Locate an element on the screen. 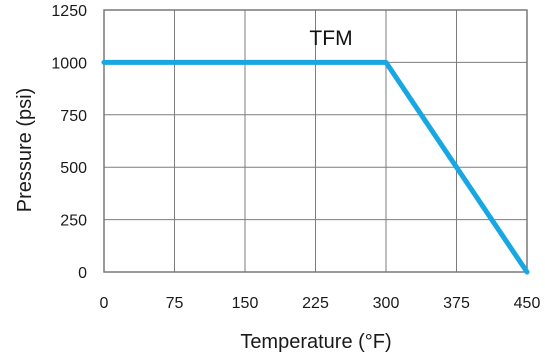  y-tick-label-0: 0 is located at coordinates (82, 273).